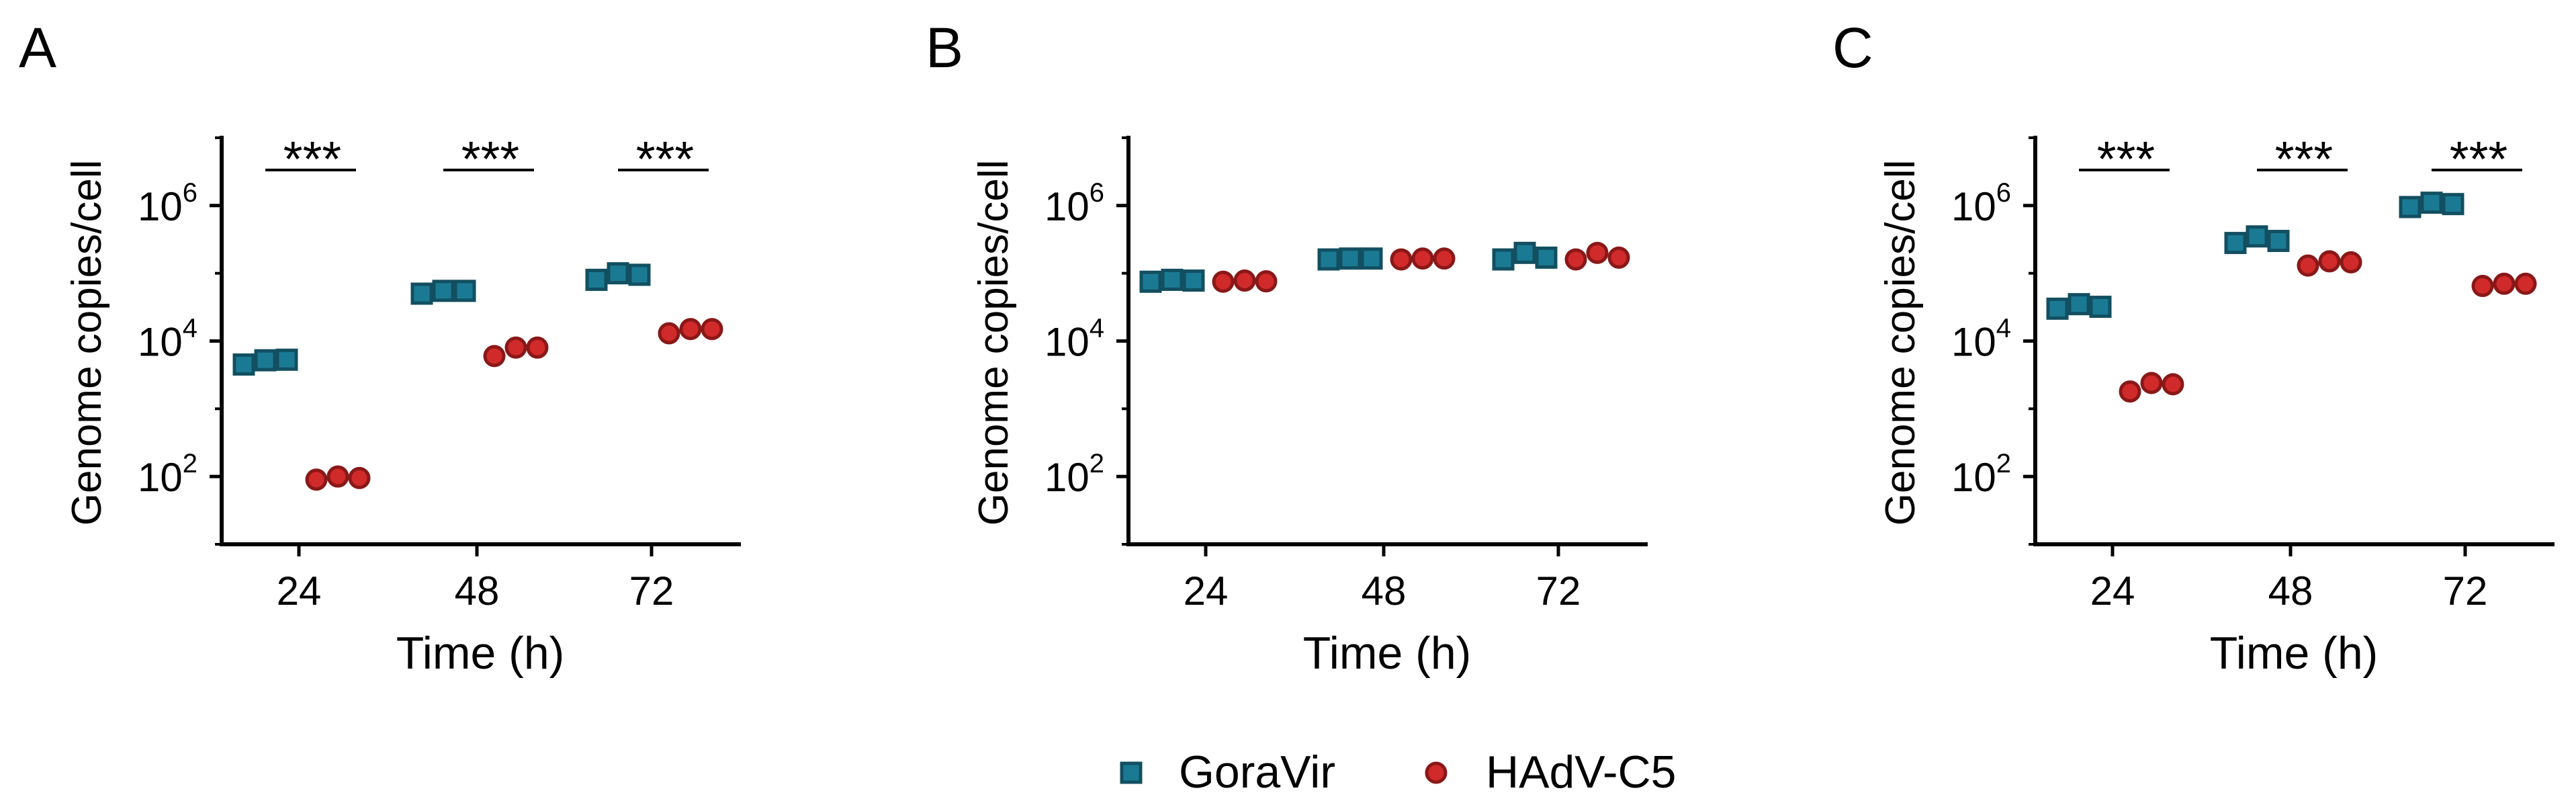 This screenshot has width=2576, height=803. I want to click on significance-labels-c: *** *** ***, so click(2302, 159).